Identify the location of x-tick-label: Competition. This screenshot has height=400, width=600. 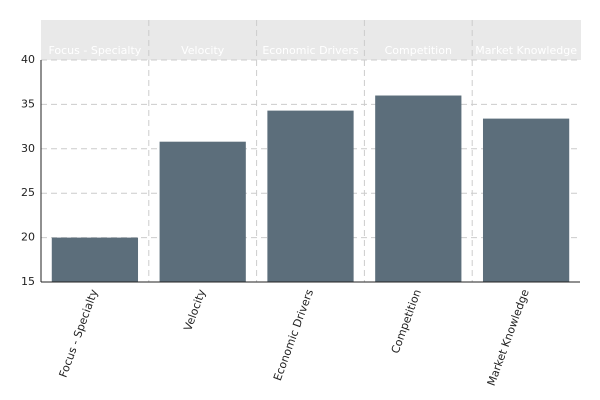
(406, 322).